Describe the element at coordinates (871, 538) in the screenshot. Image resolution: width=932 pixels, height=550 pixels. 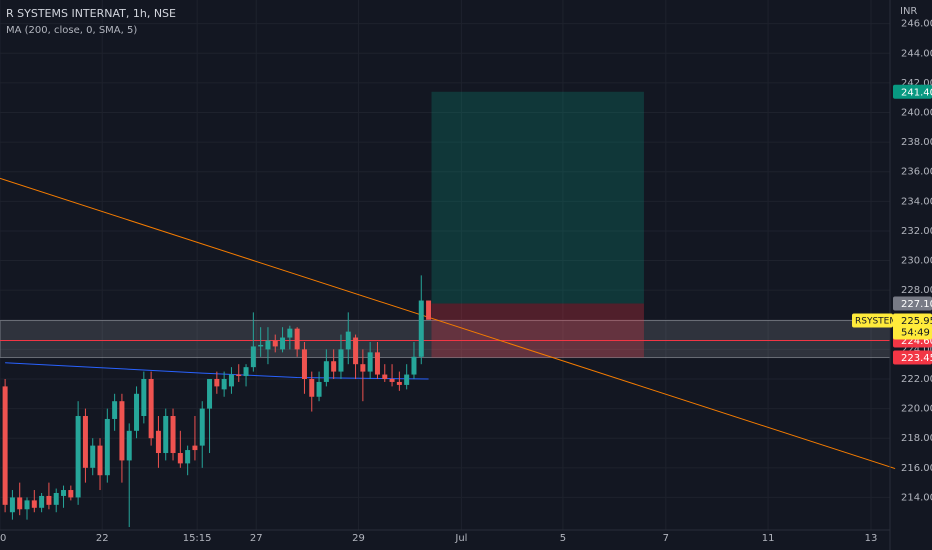
I see `x-tick-label: 13` at that location.